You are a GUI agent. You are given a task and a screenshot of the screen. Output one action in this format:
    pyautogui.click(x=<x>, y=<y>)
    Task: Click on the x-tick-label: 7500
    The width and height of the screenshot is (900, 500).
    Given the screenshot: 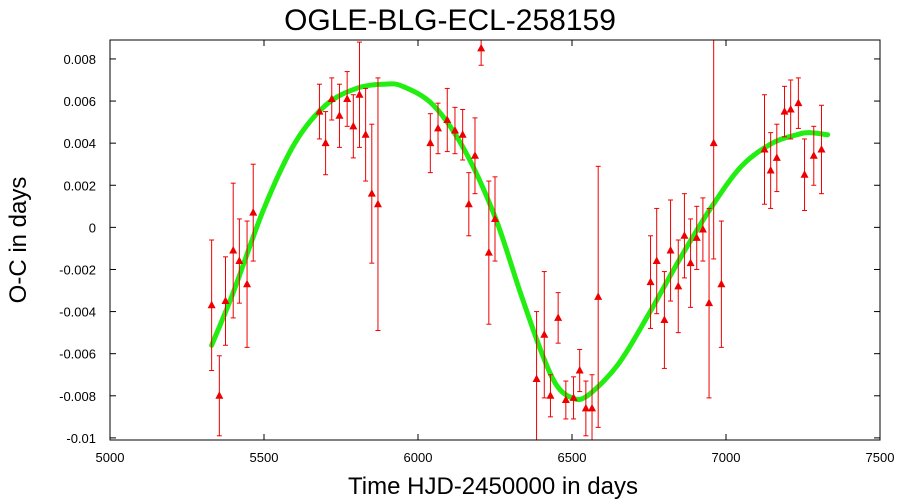 What is the action you would take?
    pyautogui.click(x=880, y=457)
    